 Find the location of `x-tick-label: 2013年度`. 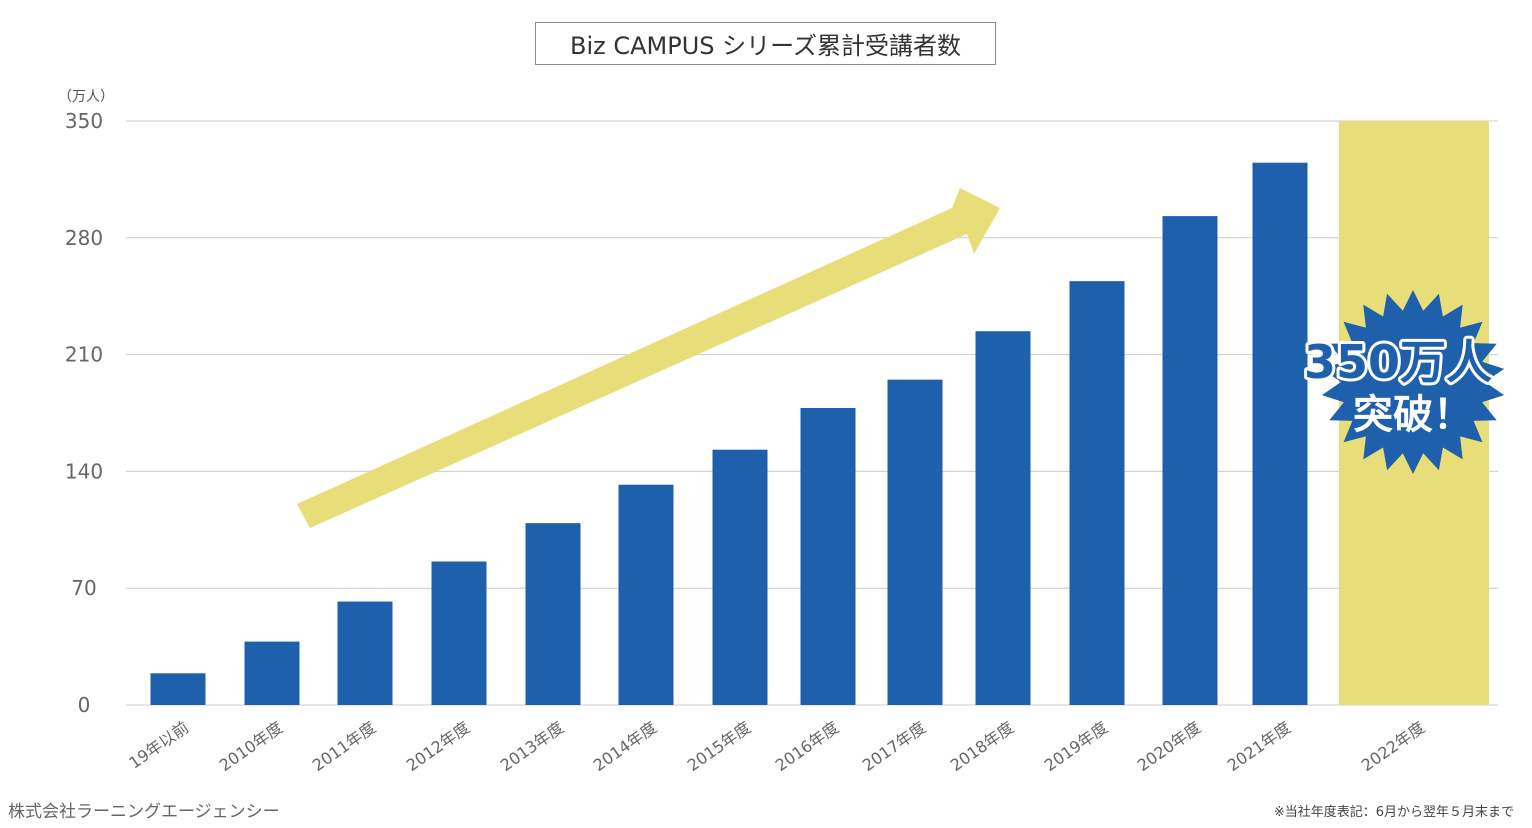

x-tick-label: 2013年度 is located at coordinates (532, 746).